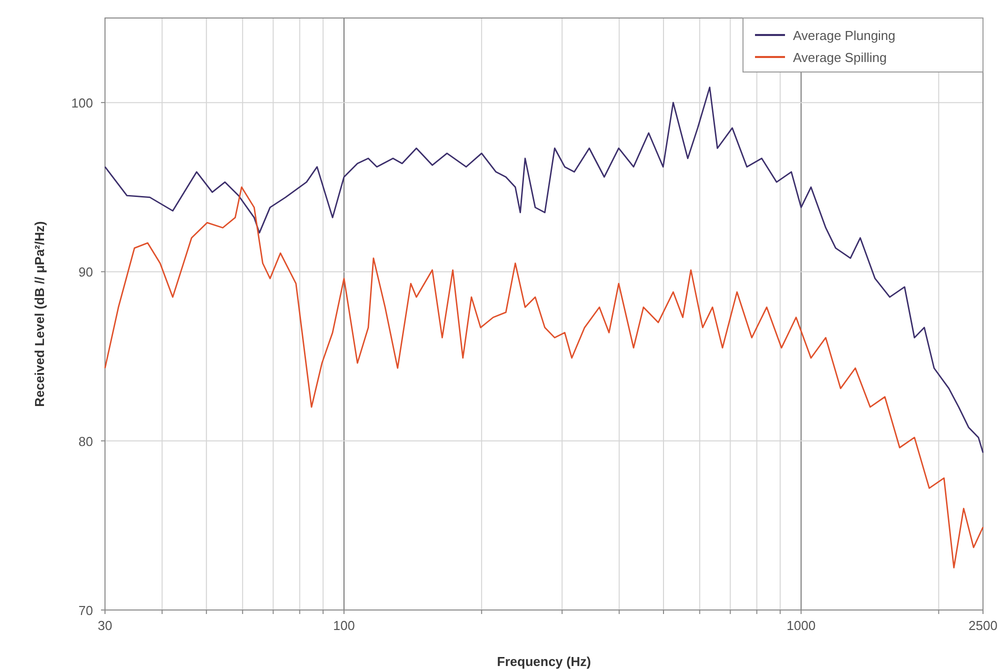 This screenshot has width=998, height=670. I want to click on y-tick-label: 100, so click(82, 103).